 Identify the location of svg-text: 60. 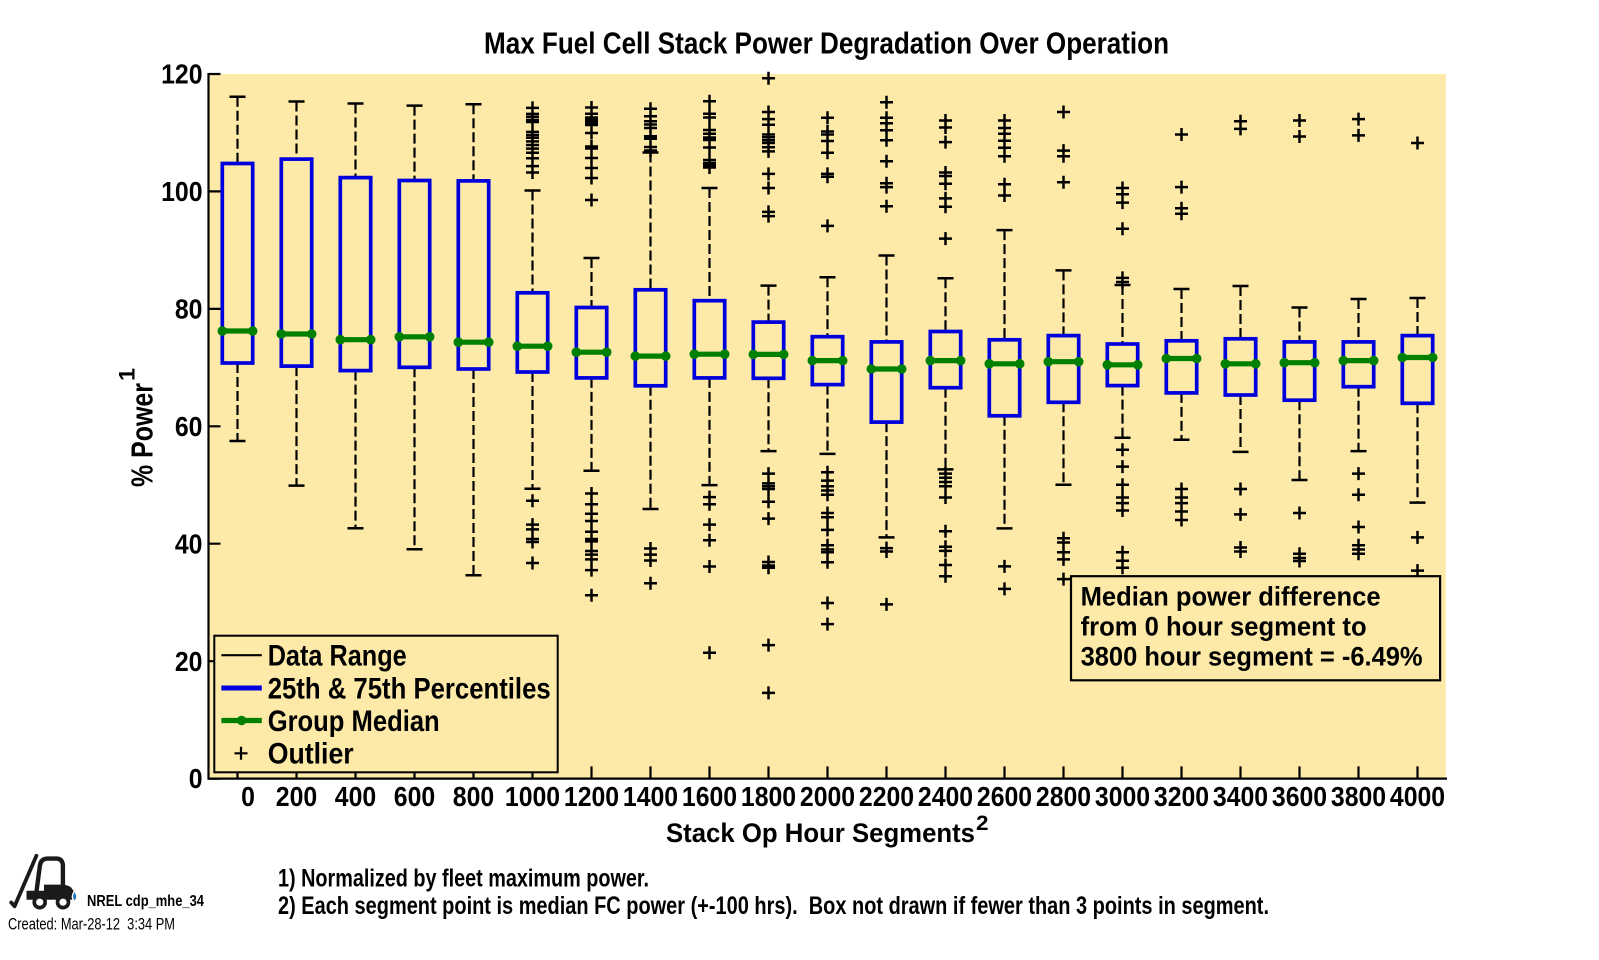
(189, 426).